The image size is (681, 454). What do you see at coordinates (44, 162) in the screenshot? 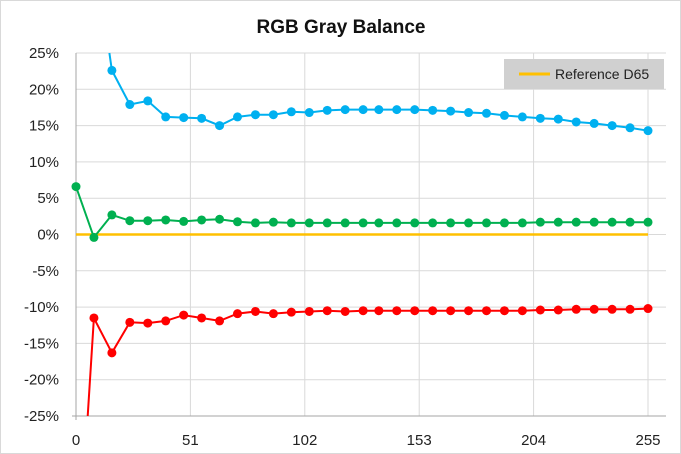
I see `y-tick-label: 10%` at bounding box center [44, 162].